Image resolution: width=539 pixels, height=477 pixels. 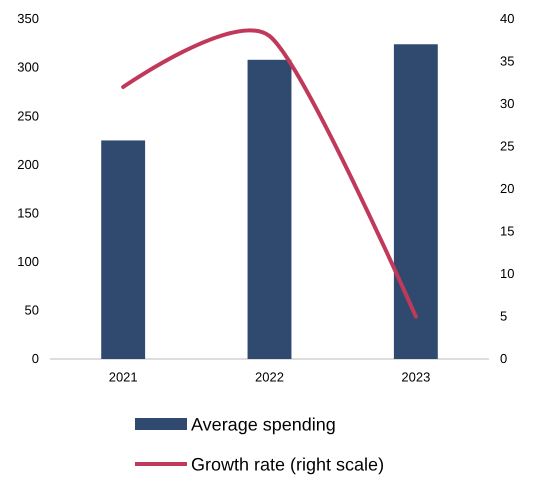 What do you see at coordinates (28, 212) in the screenshot?
I see `y-tick-label: 150` at bounding box center [28, 212].